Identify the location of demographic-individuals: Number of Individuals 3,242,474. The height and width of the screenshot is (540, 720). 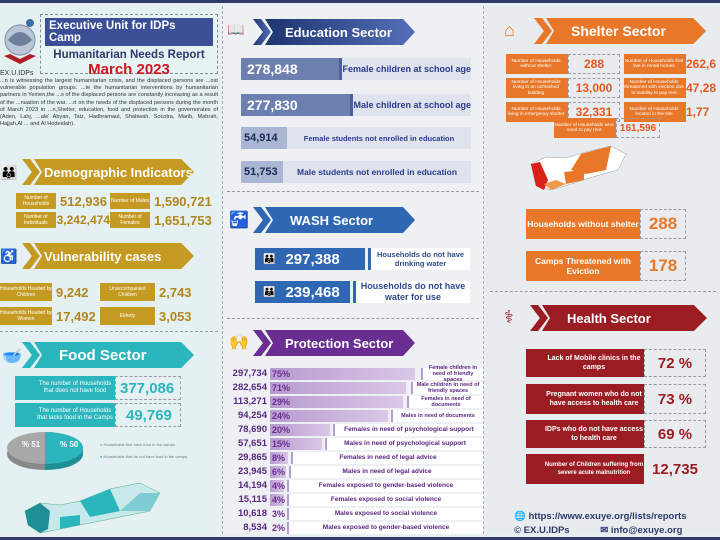
(63, 220).